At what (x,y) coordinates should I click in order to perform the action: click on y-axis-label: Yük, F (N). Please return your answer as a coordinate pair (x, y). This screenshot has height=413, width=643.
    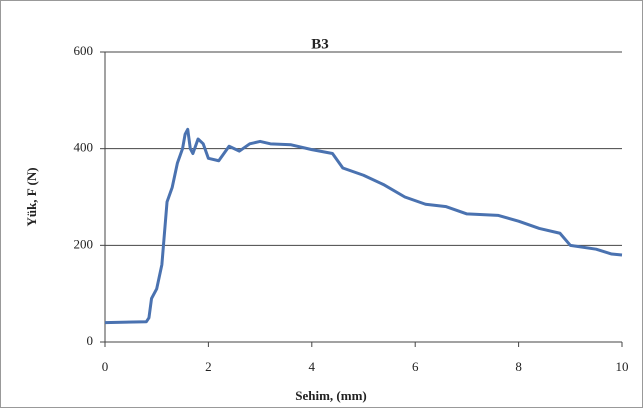
    Looking at the image, I should click on (31, 196).